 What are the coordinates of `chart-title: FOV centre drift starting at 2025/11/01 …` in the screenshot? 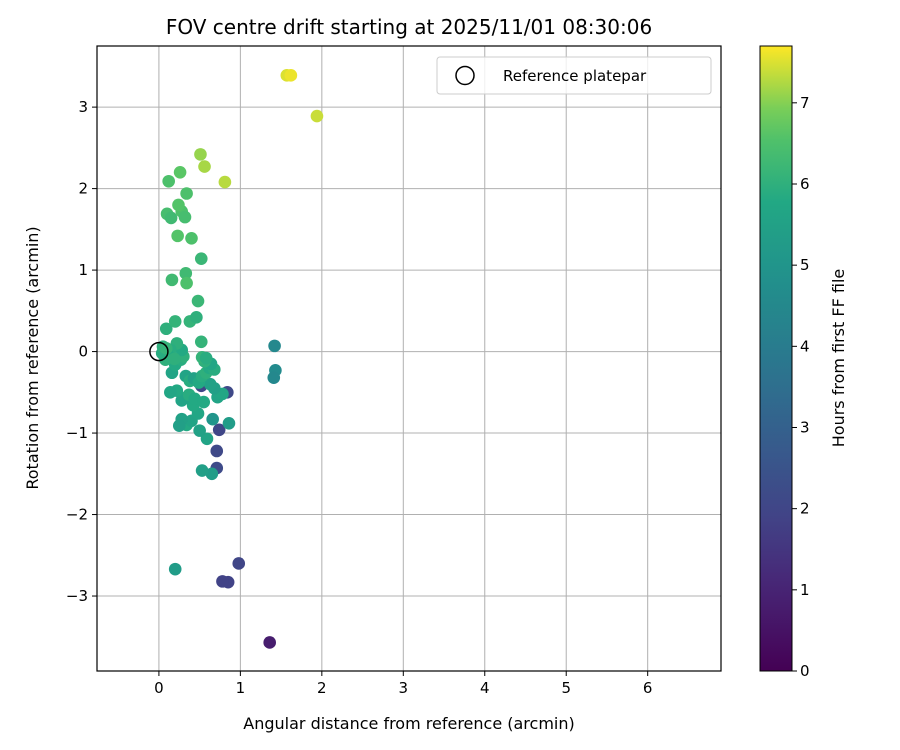 It's located at (409, 27).